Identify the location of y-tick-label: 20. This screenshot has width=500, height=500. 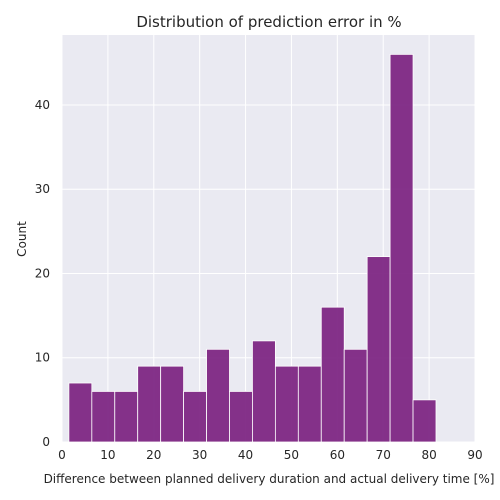
(42, 273).